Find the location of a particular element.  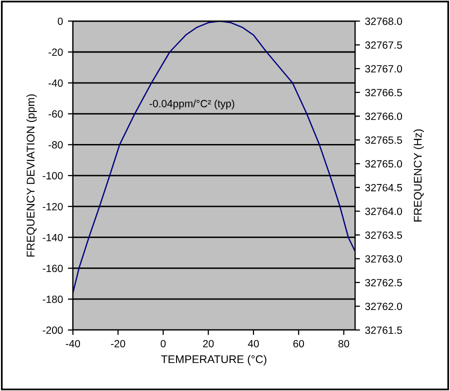

annotation: -0.04ppm/°C² (typ) is located at coordinates (192, 105).